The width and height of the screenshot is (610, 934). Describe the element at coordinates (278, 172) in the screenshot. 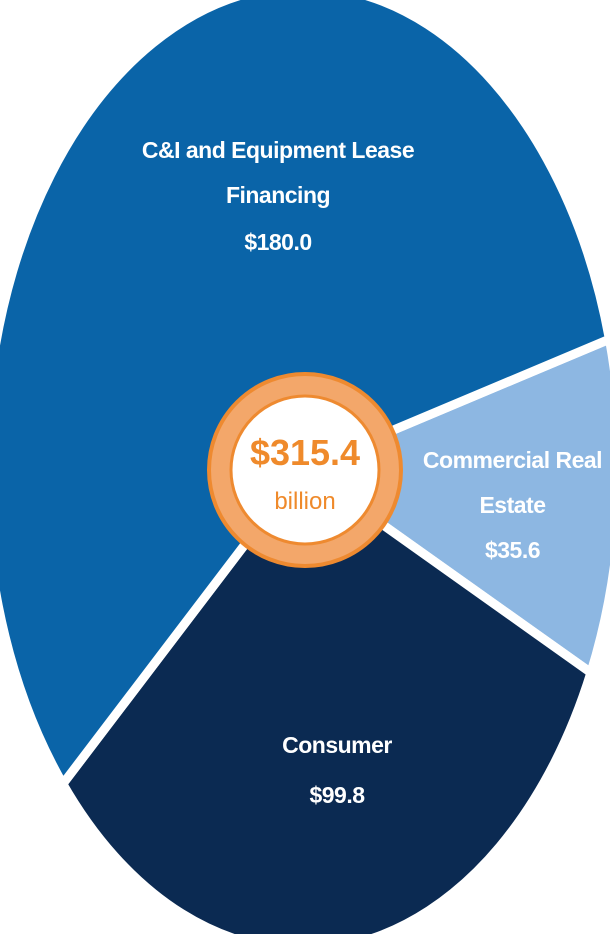

I see `slice-label: C&I and Equipment Lease Financing` at that location.